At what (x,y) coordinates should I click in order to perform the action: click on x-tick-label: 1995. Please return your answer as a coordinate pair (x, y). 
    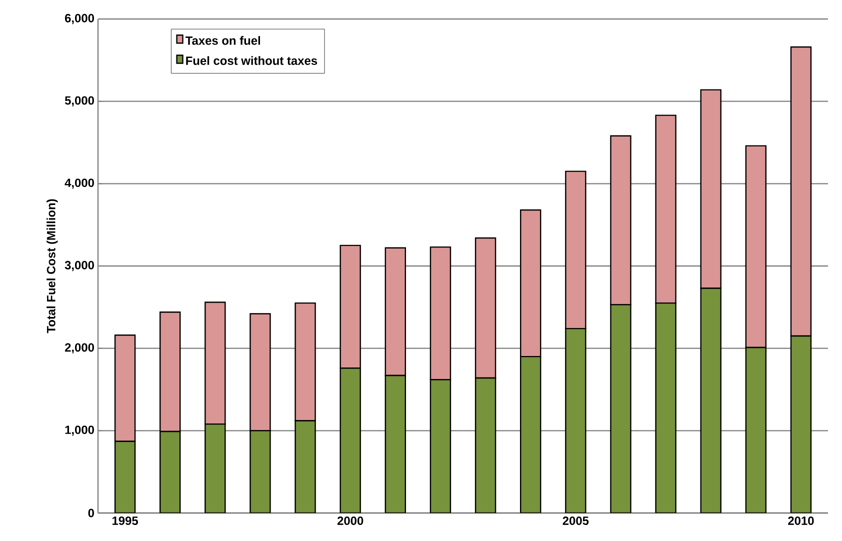
    Looking at the image, I should click on (125, 520).